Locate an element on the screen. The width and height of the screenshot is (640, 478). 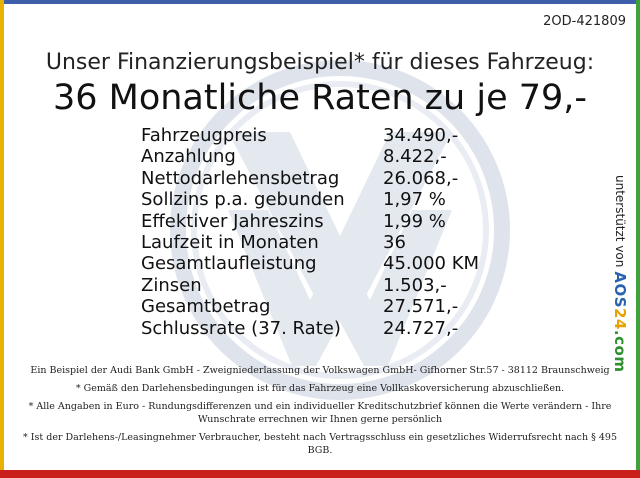
detail-label: Sollzins p.a. gebunden is located at coordinates (243, 200).